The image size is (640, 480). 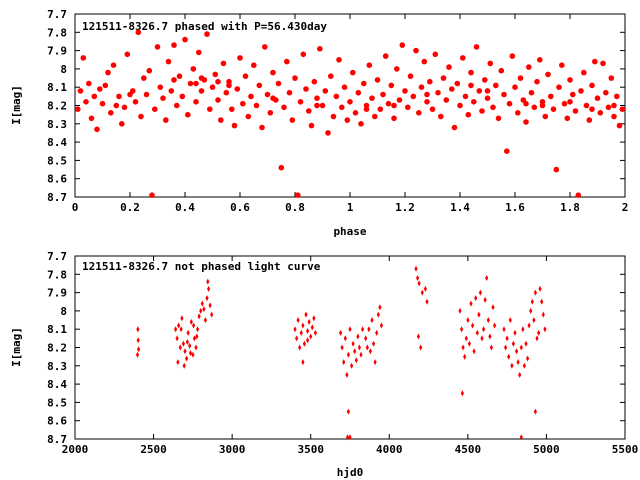 I want to click on unphased-y-tick-label: 8.3, so click(x=57, y=366).